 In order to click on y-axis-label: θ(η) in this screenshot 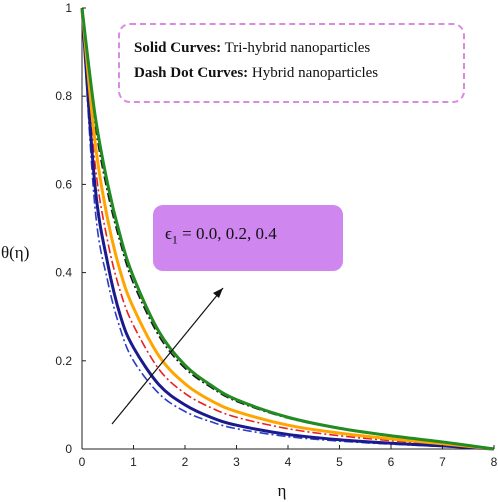, I will do `click(15, 252)`.